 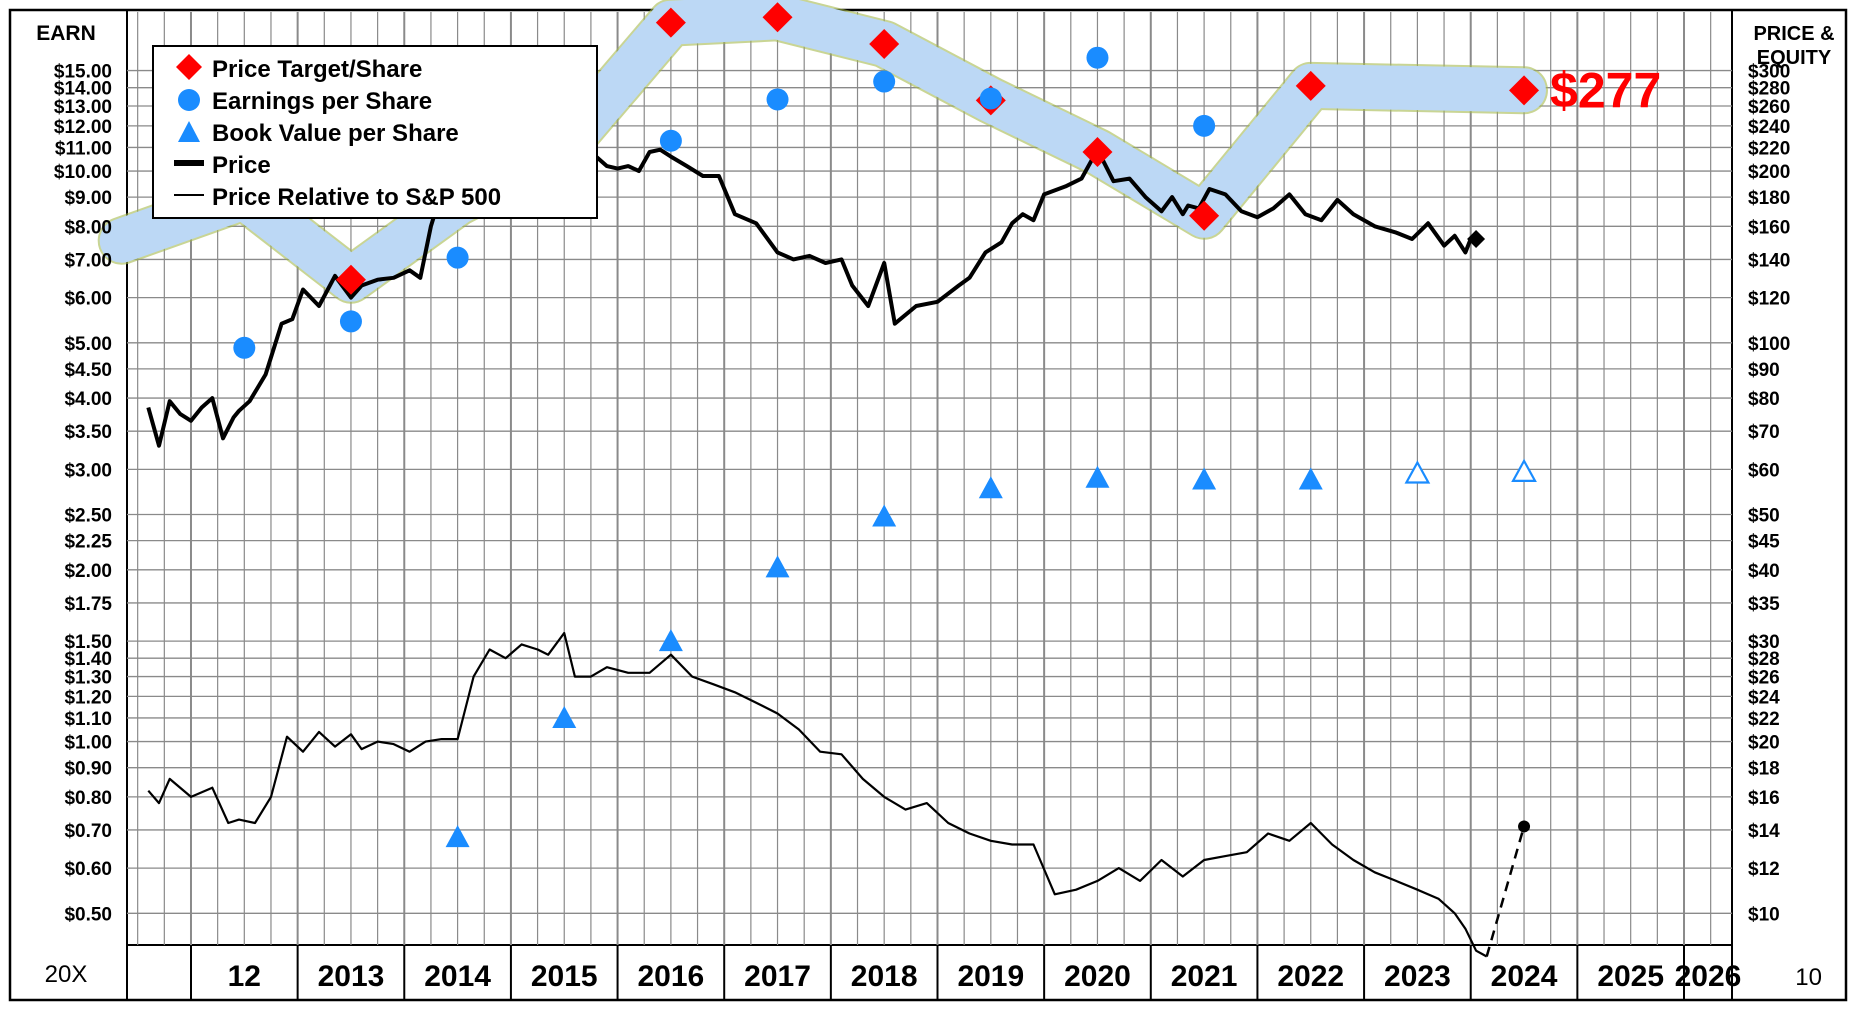 I want to click on right-tick-label: $16, so click(x=1764, y=798).